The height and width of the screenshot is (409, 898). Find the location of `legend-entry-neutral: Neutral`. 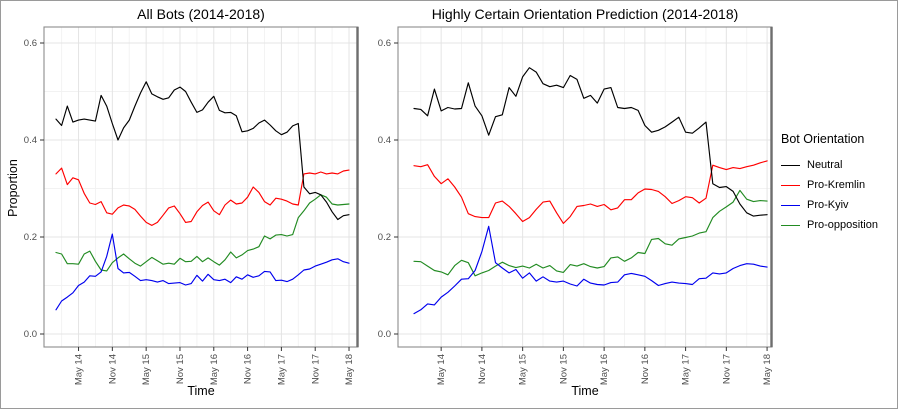

legend-entry-neutral: Neutral is located at coordinates (839, 165).